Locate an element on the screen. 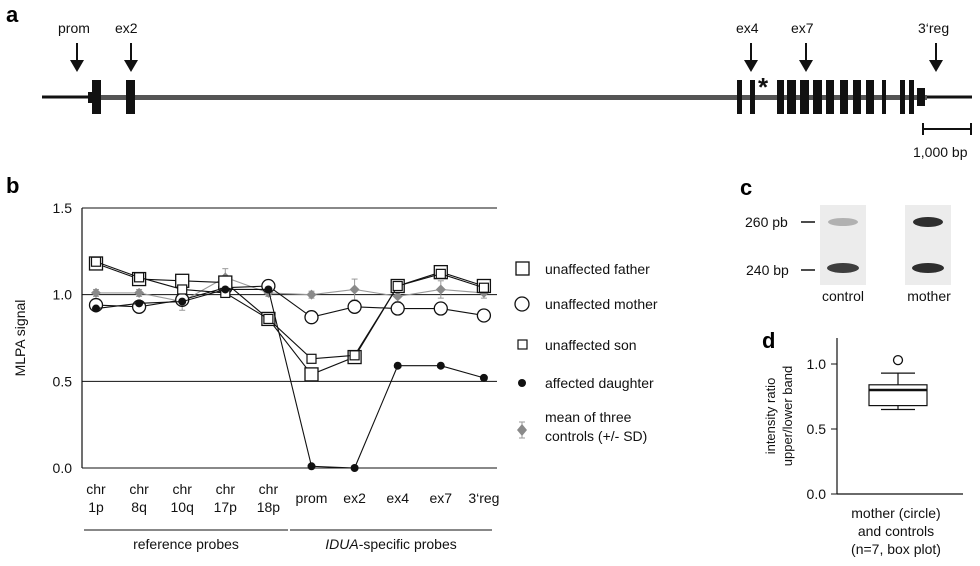 The image size is (980, 566). chart-b-x-tick-label: ex2 is located at coordinates (354, 498).